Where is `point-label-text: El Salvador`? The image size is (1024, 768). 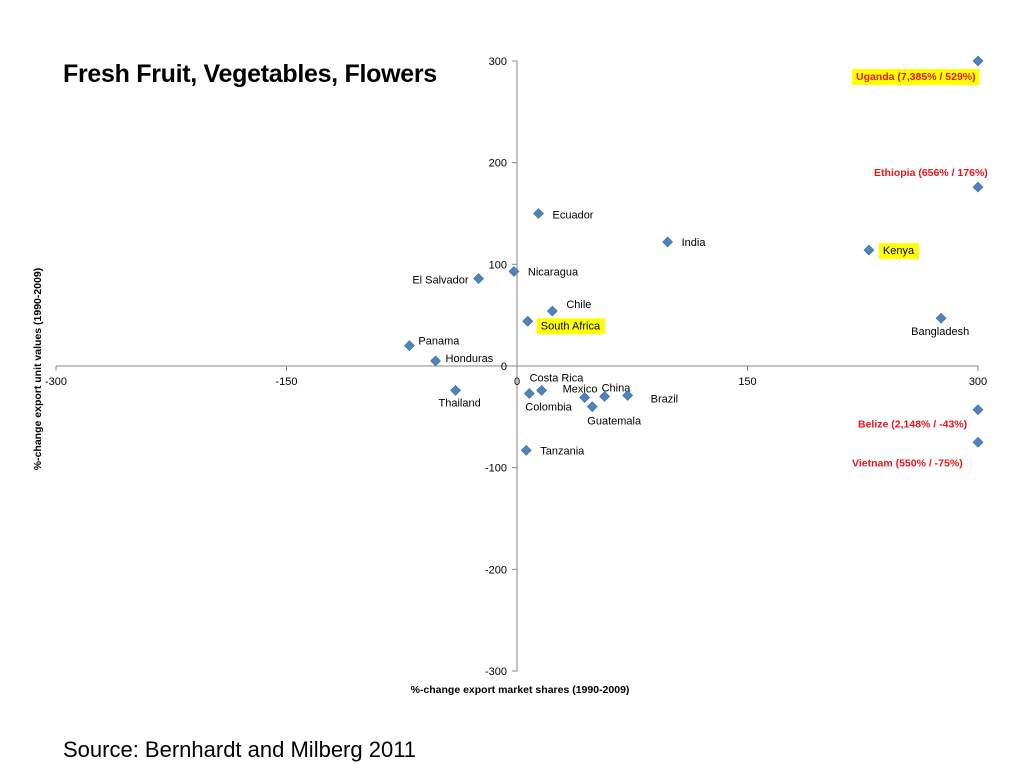 point-label-text: El Salvador is located at coordinates (440, 281).